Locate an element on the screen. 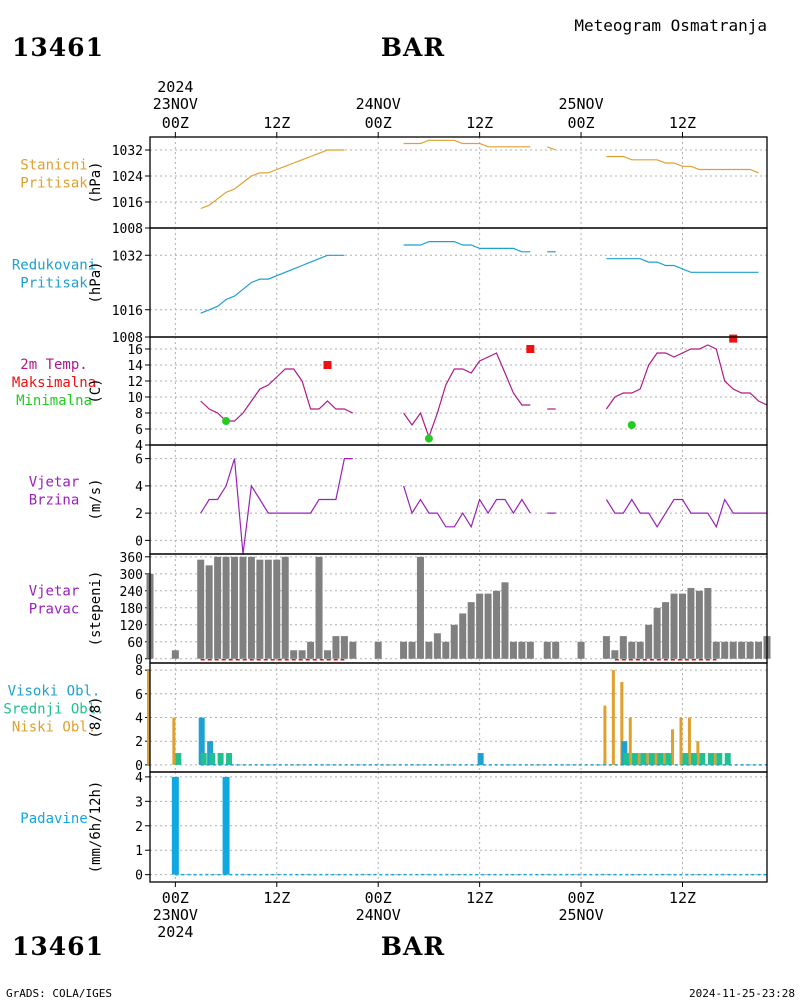 This screenshot has height=1000, width=800. top-tick-label: 00Z is located at coordinates (581, 123).